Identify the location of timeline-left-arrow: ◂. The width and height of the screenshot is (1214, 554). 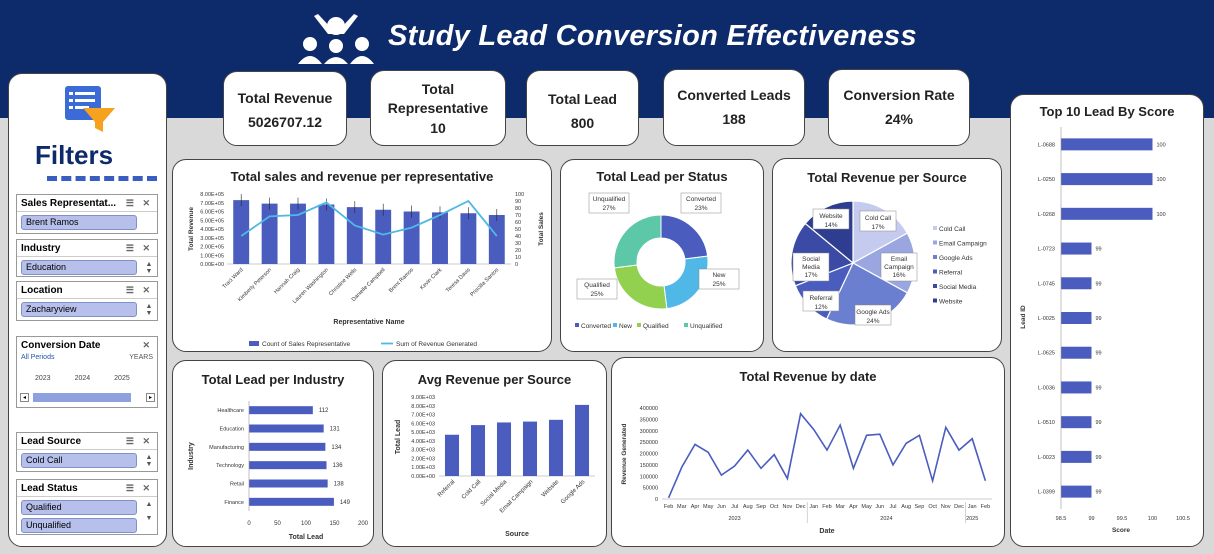
(24, 397).